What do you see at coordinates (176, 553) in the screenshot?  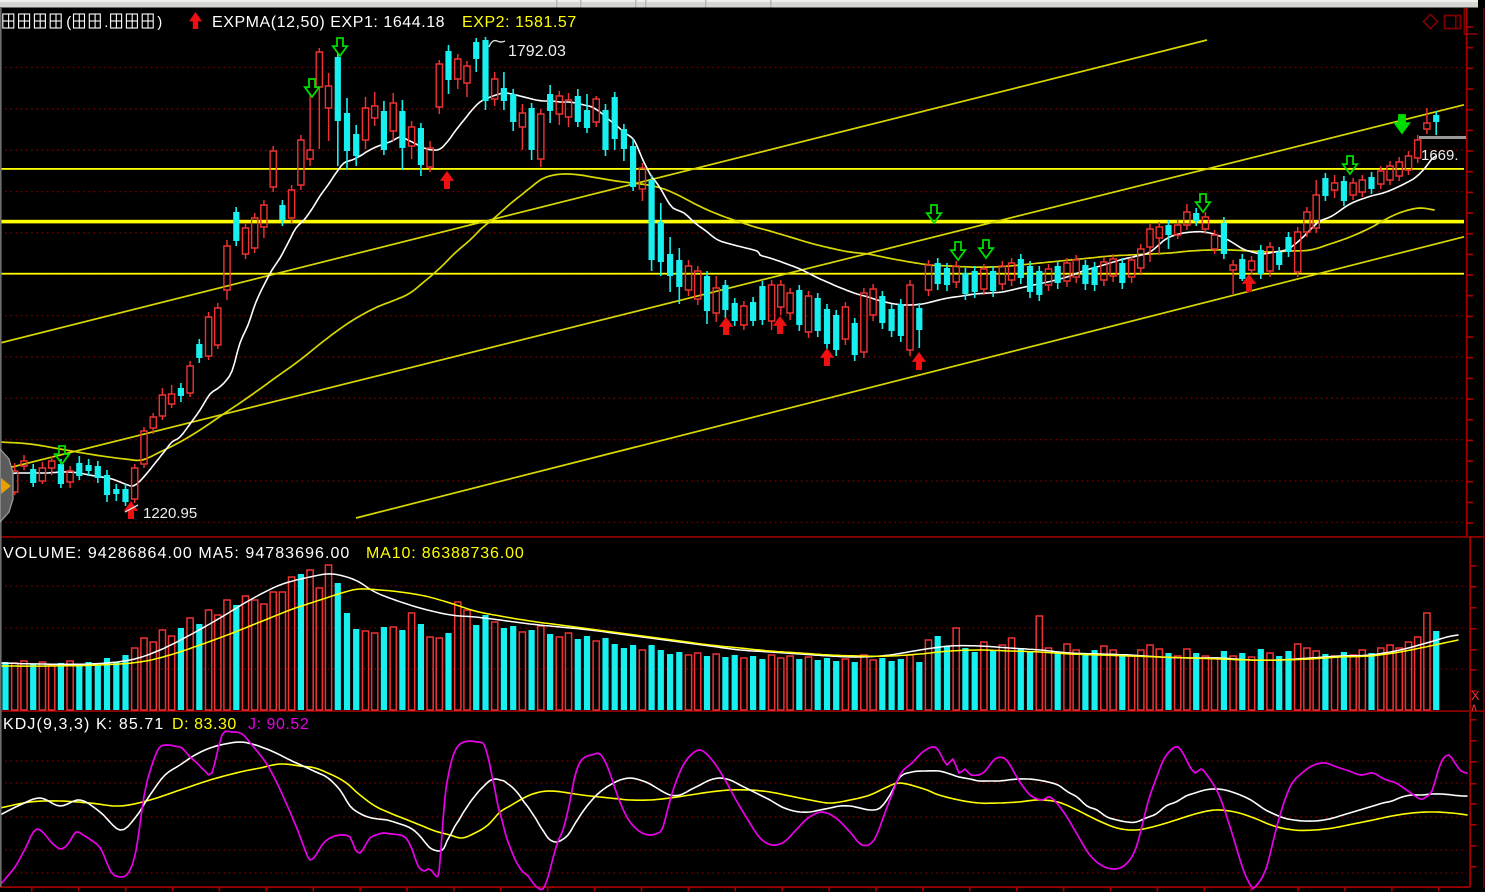 I see `svg-text:VOLUME: 94286864.00 MA5: 94783: VOLUME: 94286864.00 MA5: 94783696.00` at bounding box center [176, 553].